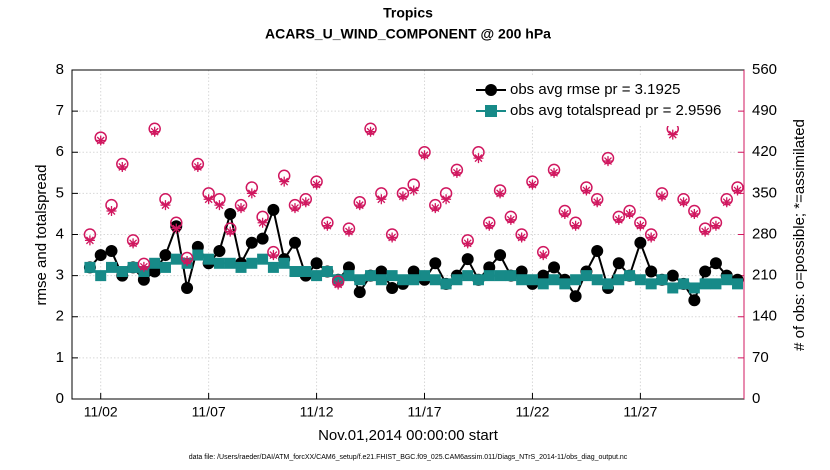 This screenshot has height=470, width=830. Describe the element at coordinates (408, 13) in the screenshot. I see `chart-title: Tropics` at that location.